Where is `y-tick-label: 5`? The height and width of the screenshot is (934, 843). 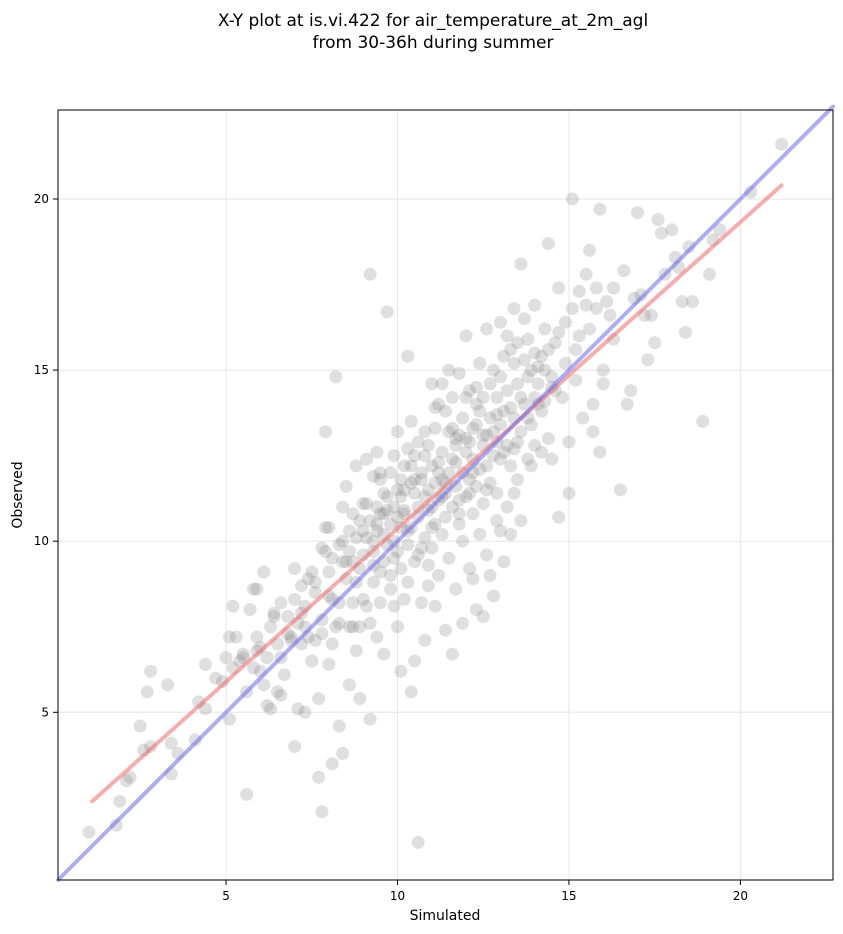 y-tick-label: 5 is located at coordinates (45, 712).